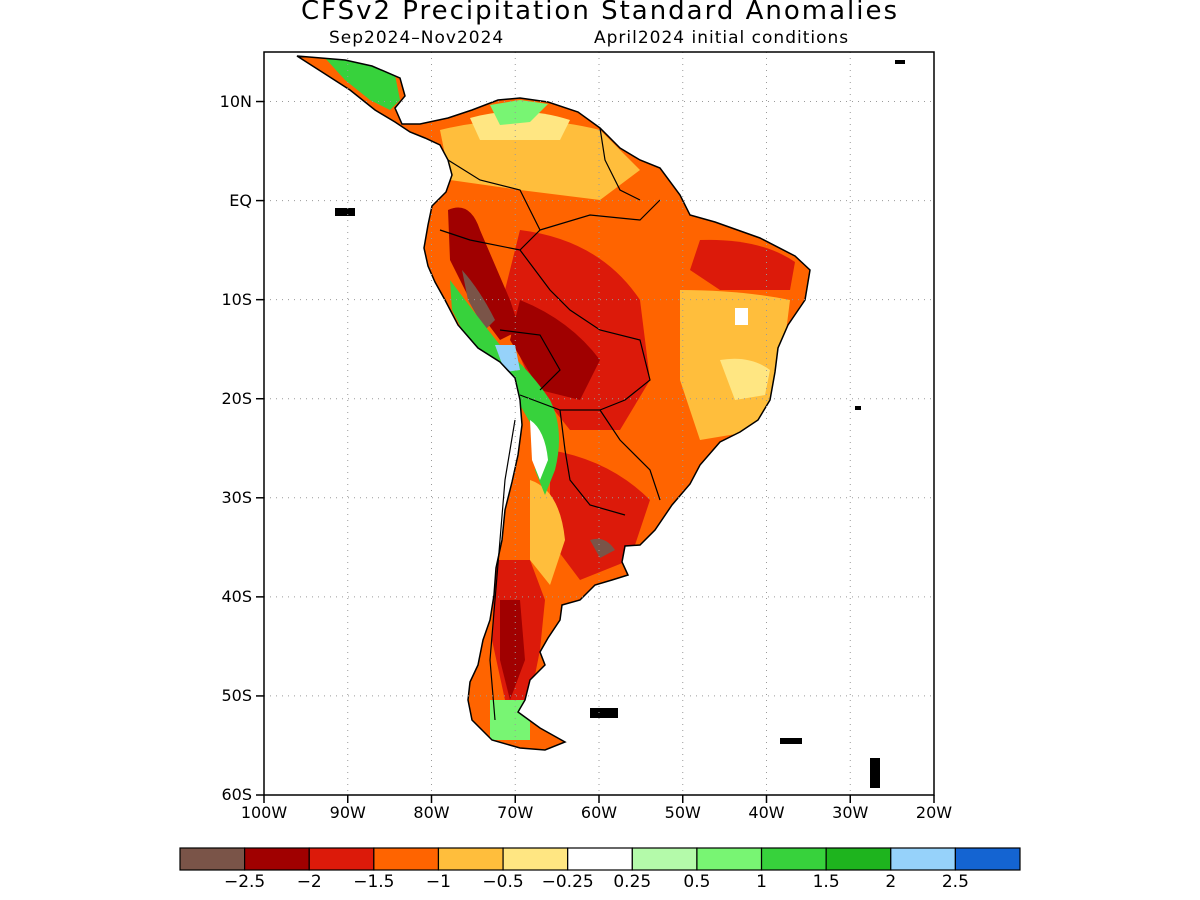 The image size is (1200, 900). What do you see at coordinates (374, 882) in the screenshot?
I see `colorbar-label: −1.5` at bounding box center [374, 882].